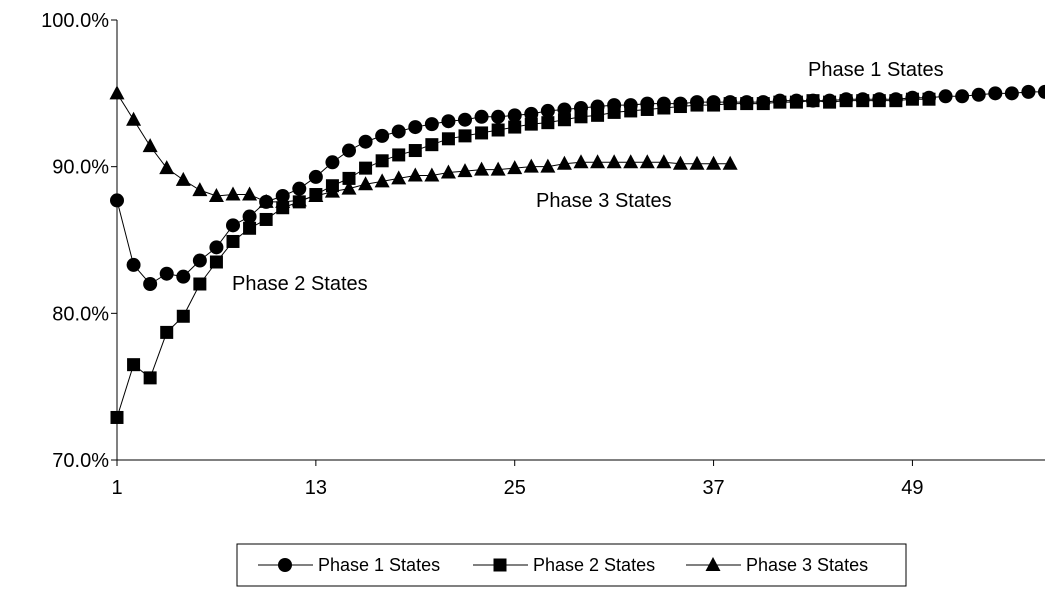 This screenshot has width=1045, height=589. I want to click on x-tick-label: 37, so click(713, 488).